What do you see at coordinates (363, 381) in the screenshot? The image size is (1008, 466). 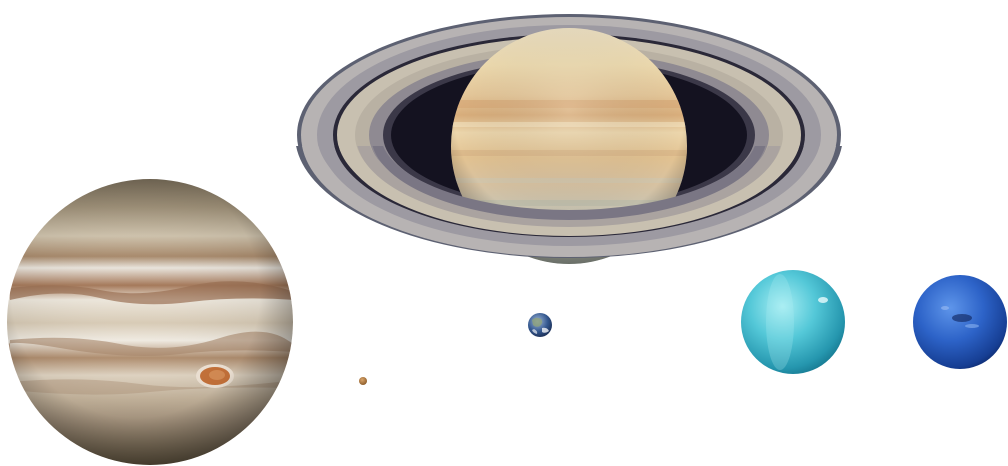 I see `mars` at bounding box center [363, 381].